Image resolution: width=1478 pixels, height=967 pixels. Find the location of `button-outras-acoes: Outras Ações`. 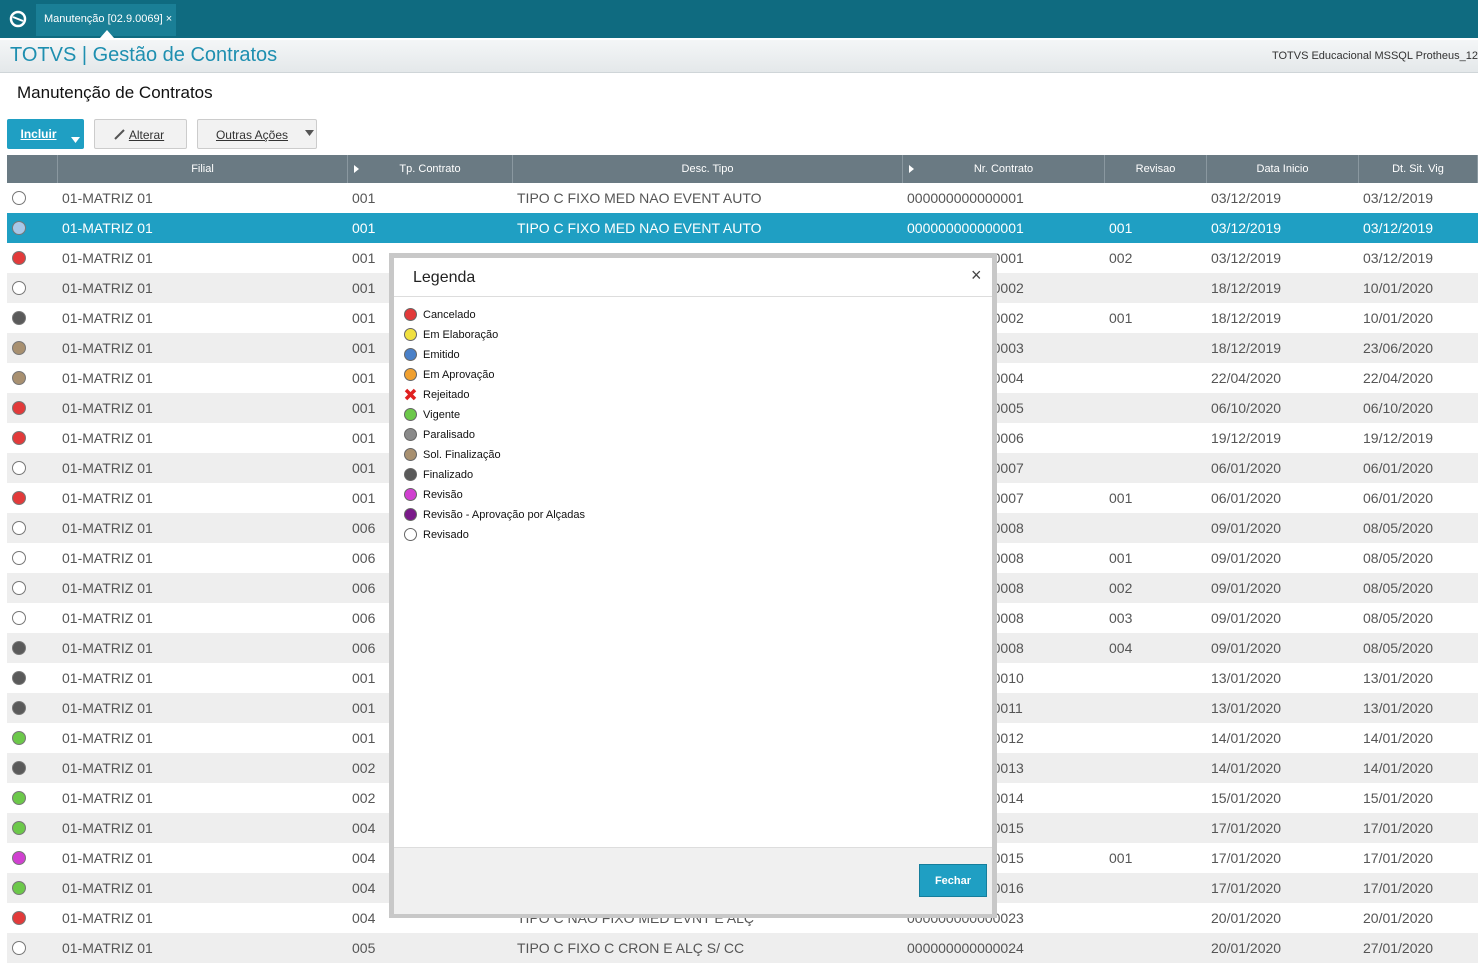

button-outras-acoes: Outras Ações is located at coordinates (257, 134).